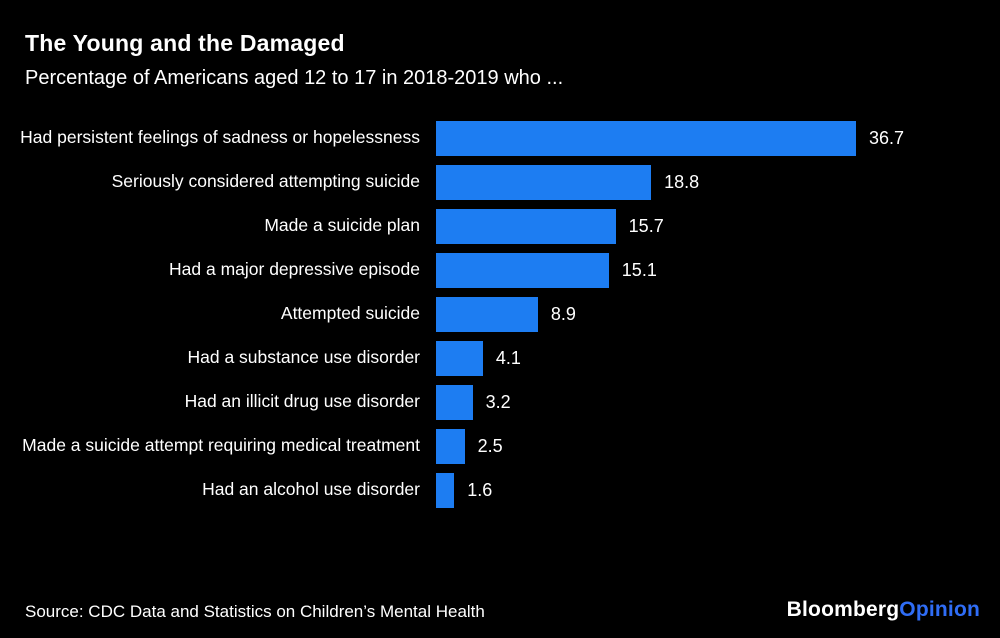 This screenshot has width=1000, height=638. Describe the element at coordinates (342, 225) in the screenshot. I see `category-label: Made a suicide plan` at that location.